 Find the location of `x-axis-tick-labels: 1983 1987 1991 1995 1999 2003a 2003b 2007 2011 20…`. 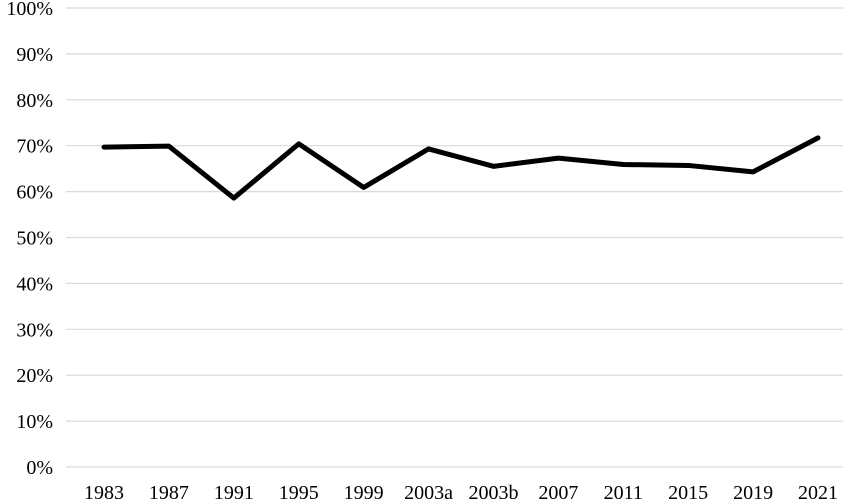

x-axis-tick-labels: 1983 1987 1991 1995 1999 2003a 2003b 2007 2011 20… is located at coordinates (461, 492).